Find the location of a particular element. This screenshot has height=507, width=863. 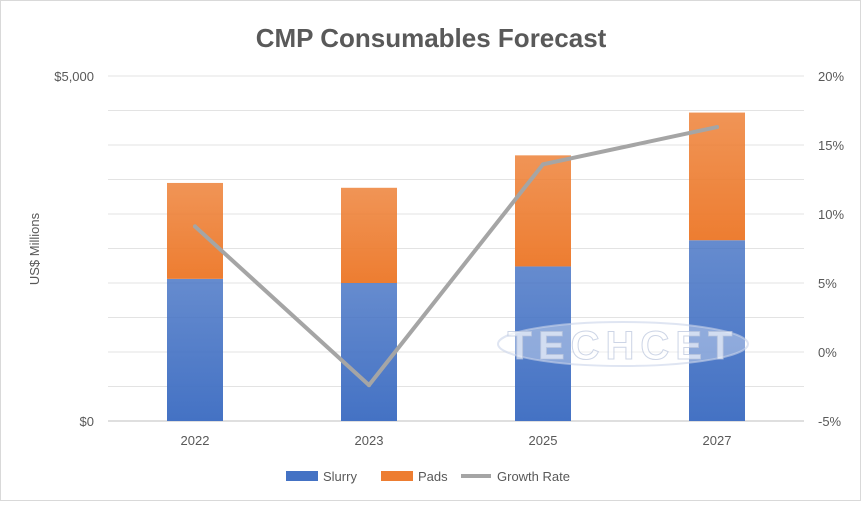

legend: Slurry Pads Growth Rate is located at coordinates (428, 476).